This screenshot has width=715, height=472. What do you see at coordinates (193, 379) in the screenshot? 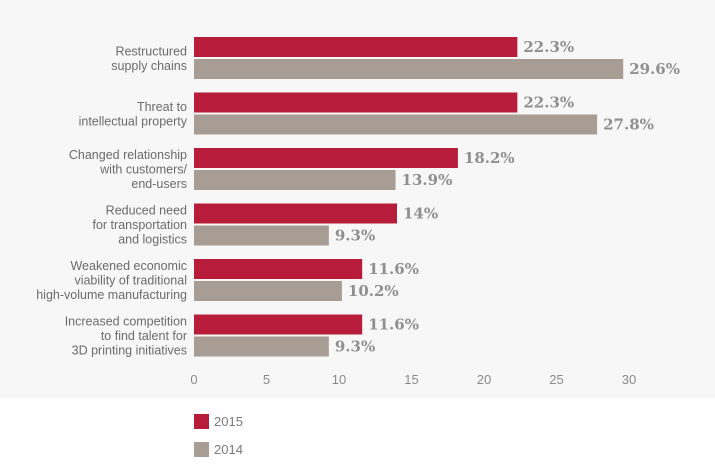
I see `x-tick-label-0: 0` at bounding box center [193, 379].